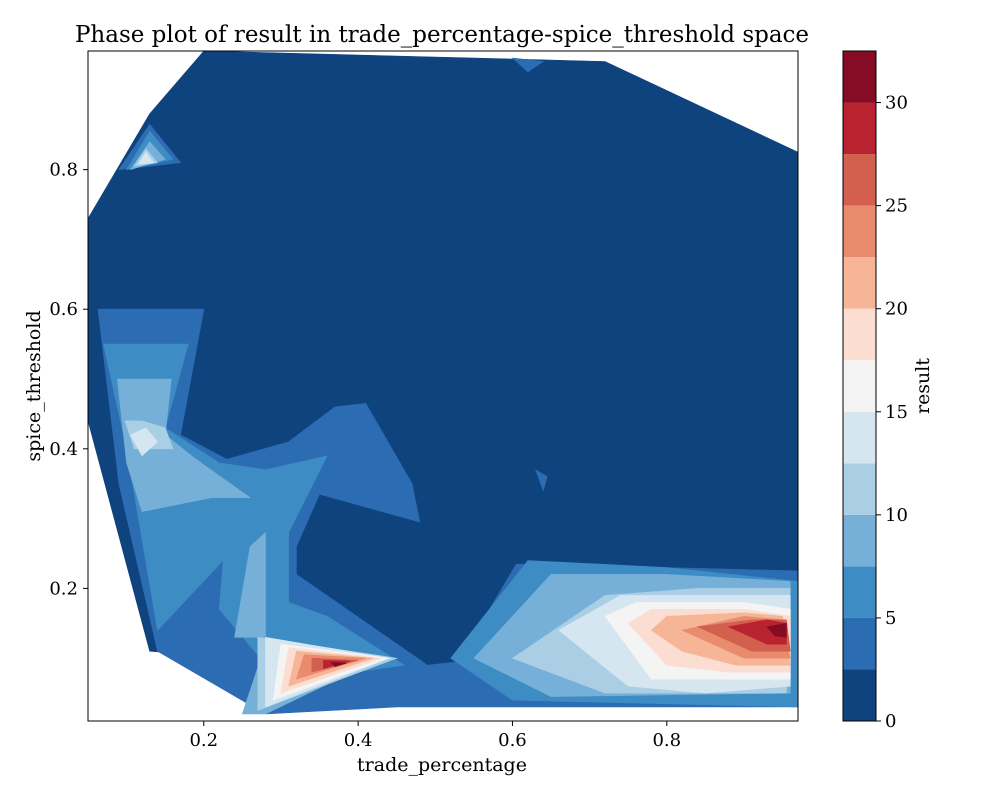 The height and width of the screenshot is (800, 1000). Describe the element at coordinates (358, 740) in the screenshot. I see `x-tick-label: 0.4` at that location.